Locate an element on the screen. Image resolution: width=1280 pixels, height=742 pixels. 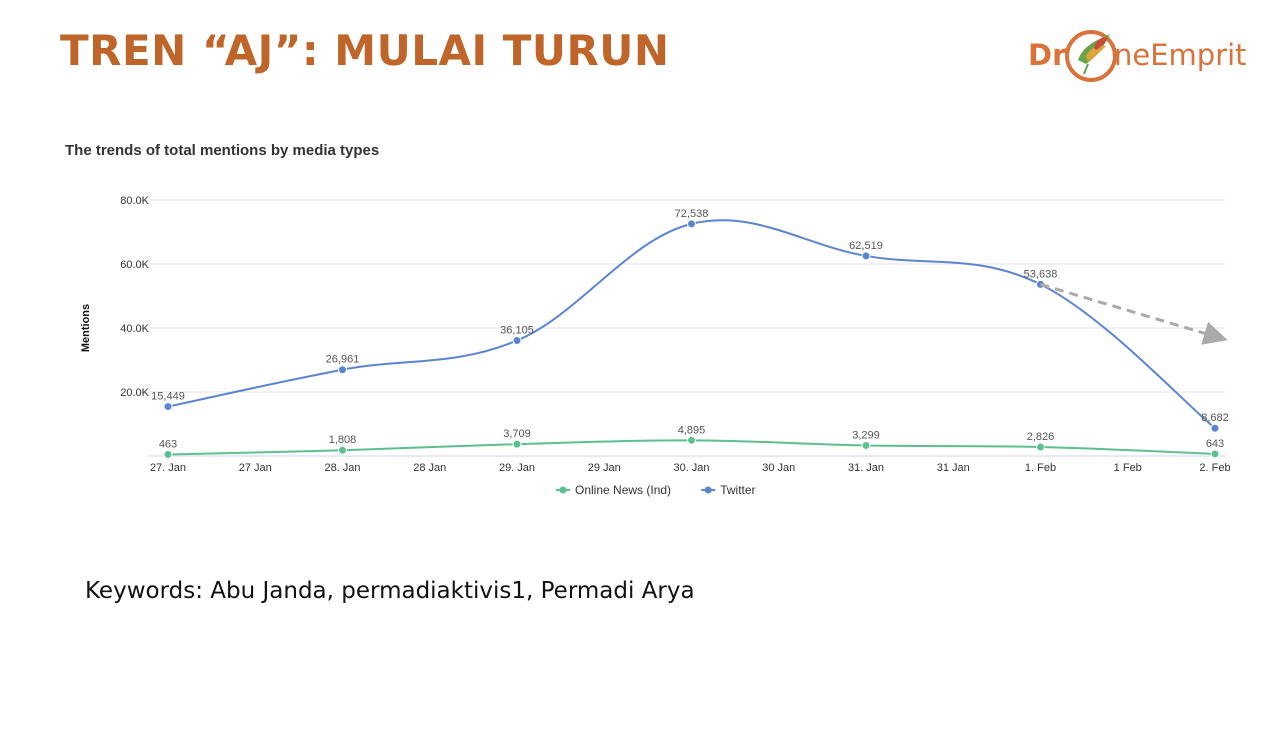
legend-item-1: Twitter is located at coordinates (728, 490).